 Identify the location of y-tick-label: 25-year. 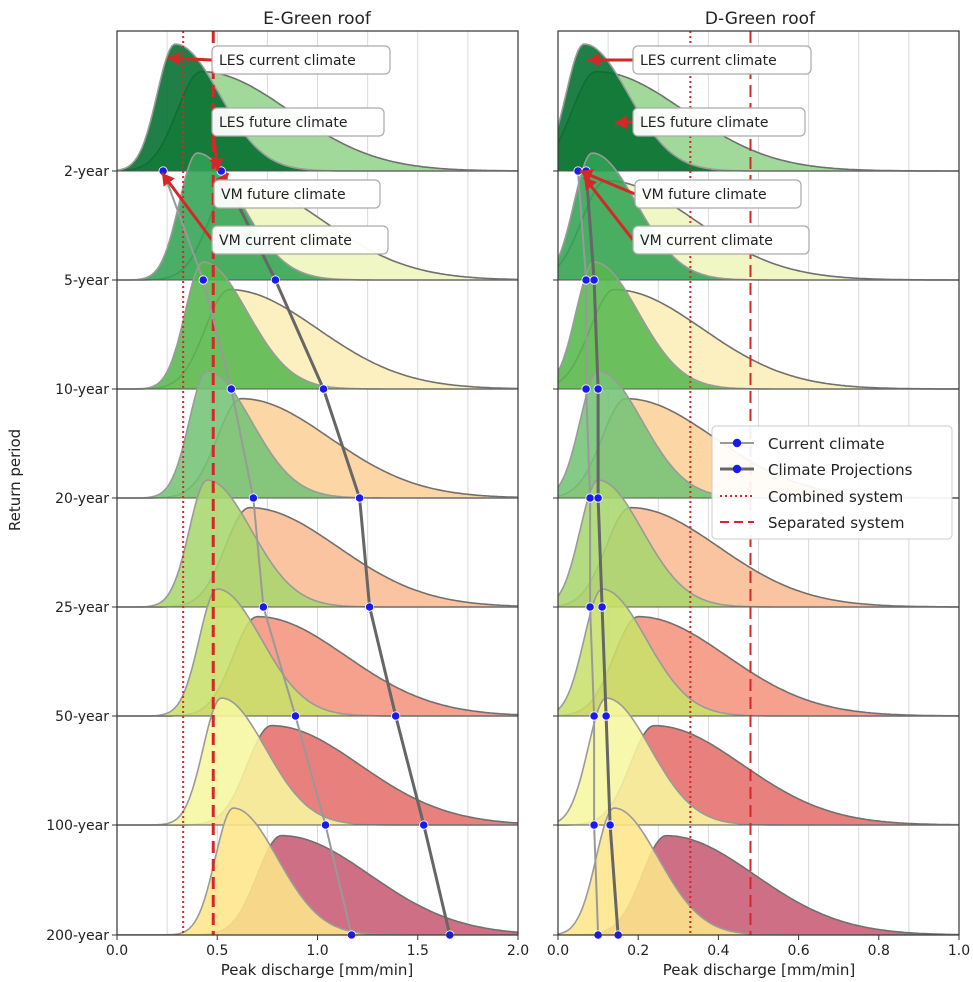
(82, 608).